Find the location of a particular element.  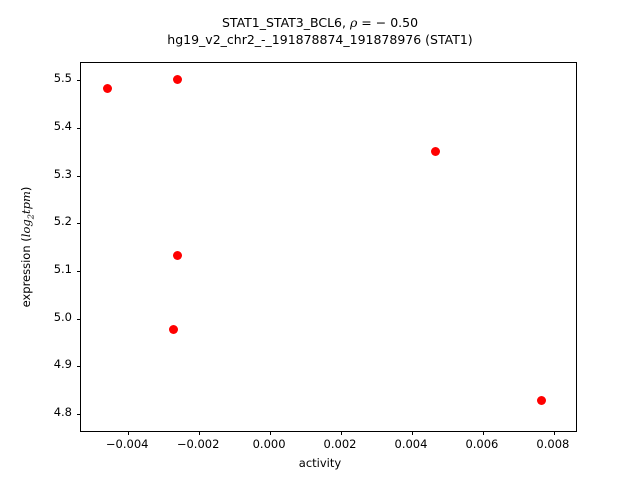

y-axis-tick-label: 5.1 is located at coordinates (62, 268).